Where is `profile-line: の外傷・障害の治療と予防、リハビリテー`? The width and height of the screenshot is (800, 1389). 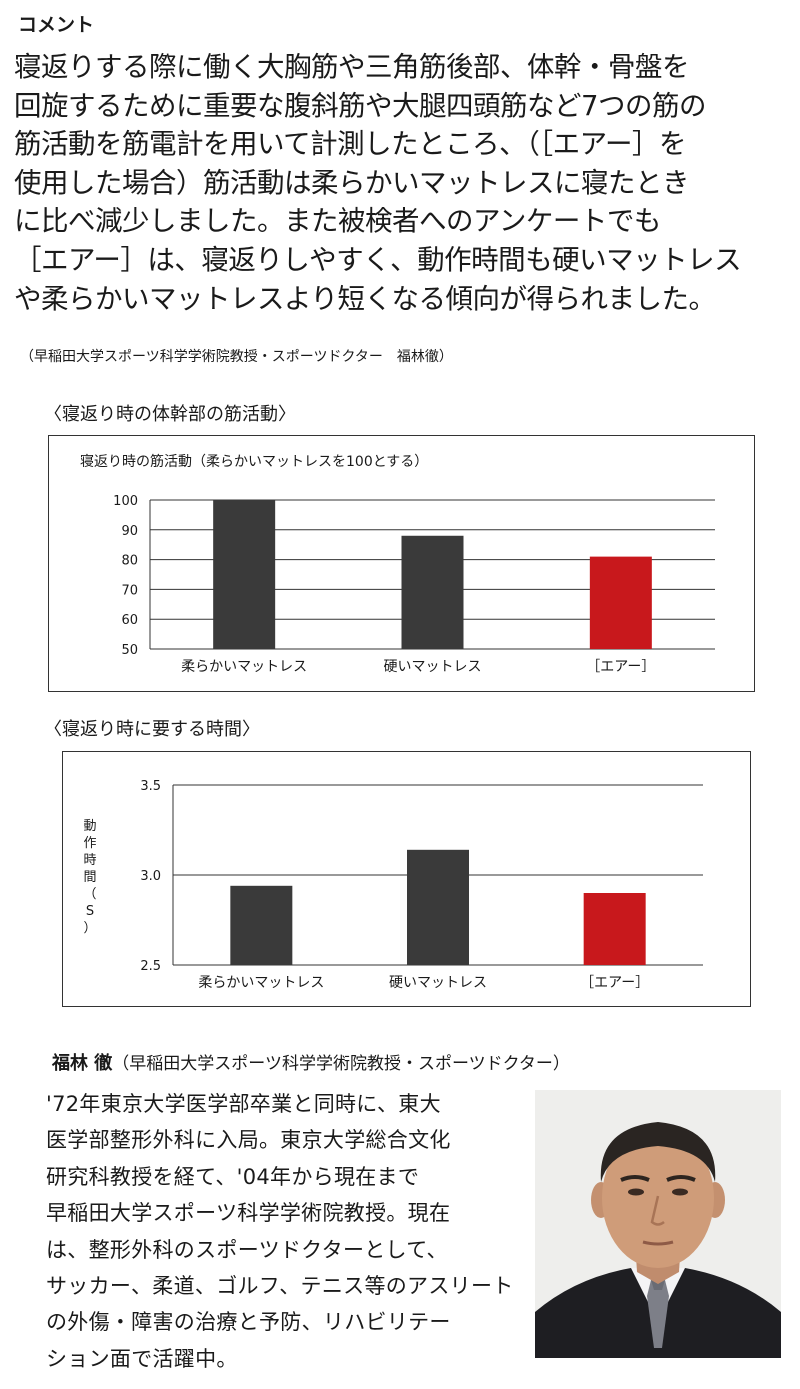 profile-line: の外傷・障害の治療と予防、リハビリテー is located at coordinates (248, 1322).